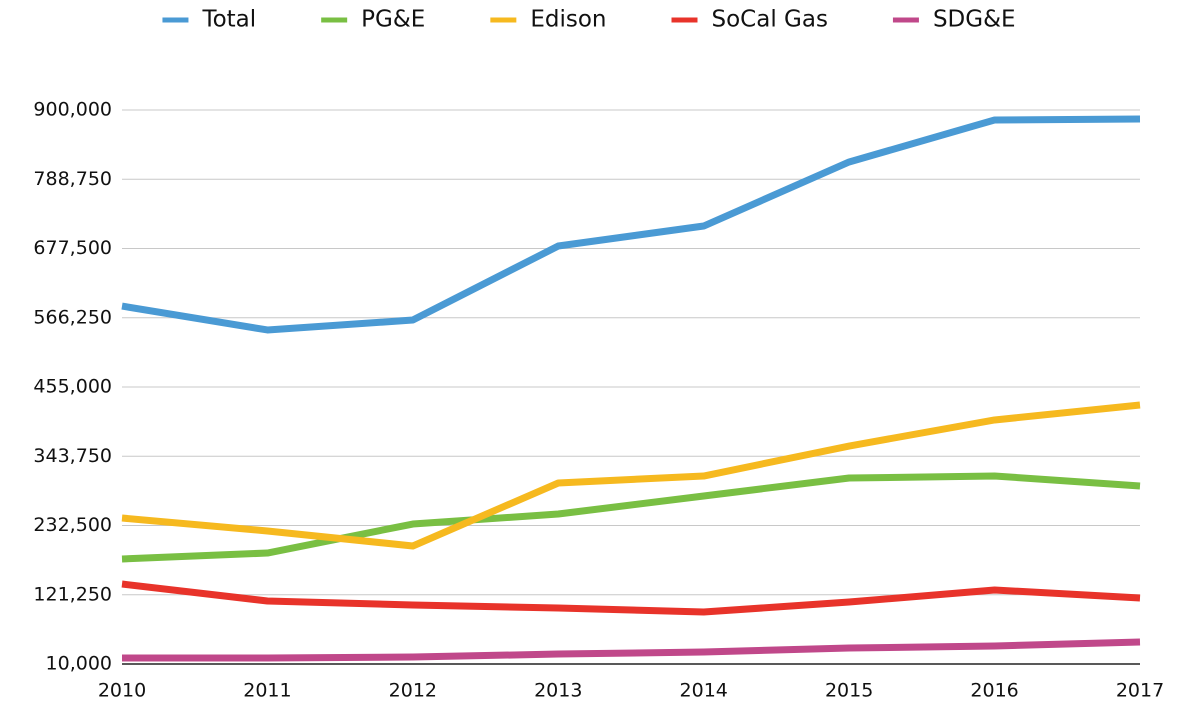 The image size is (1178, 704). What do you see at coordinates (770, 20) in the screenshot?
I see `legend-label: SoCal Gas` at bounding box center [770, 20].